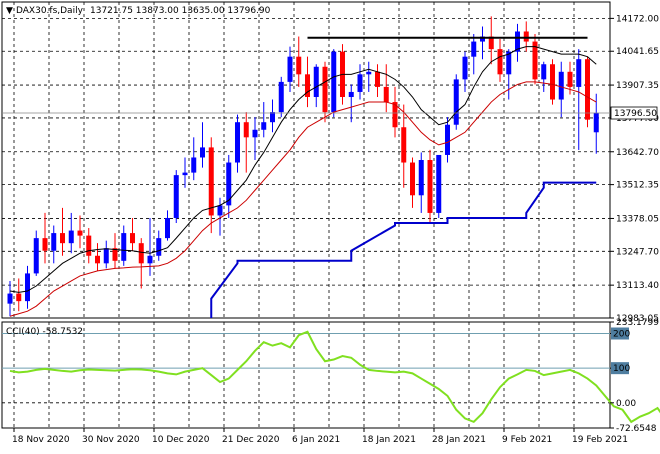 The image size is (660, 454). Describe the element at coordinates (636, 429) in the screenshot. I see `cci-tick-label: -72.6548` at that location.